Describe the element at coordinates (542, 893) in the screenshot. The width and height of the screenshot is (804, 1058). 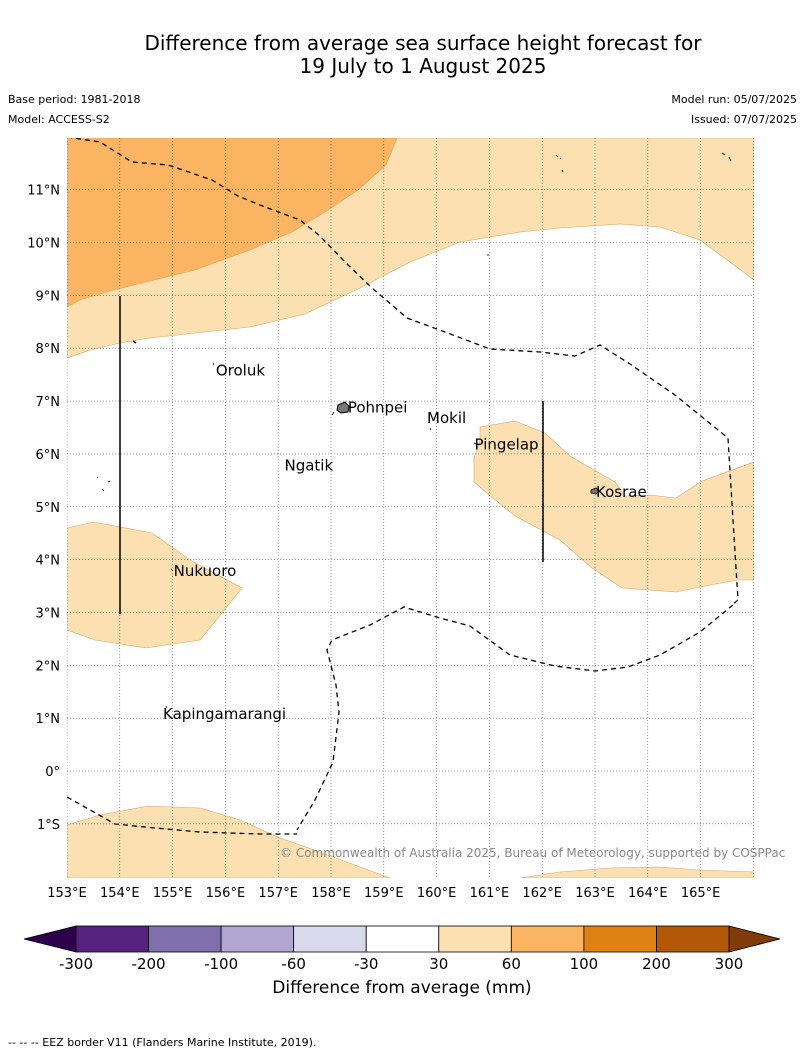
I see `longitude-tick-label: 162°E` at that location.